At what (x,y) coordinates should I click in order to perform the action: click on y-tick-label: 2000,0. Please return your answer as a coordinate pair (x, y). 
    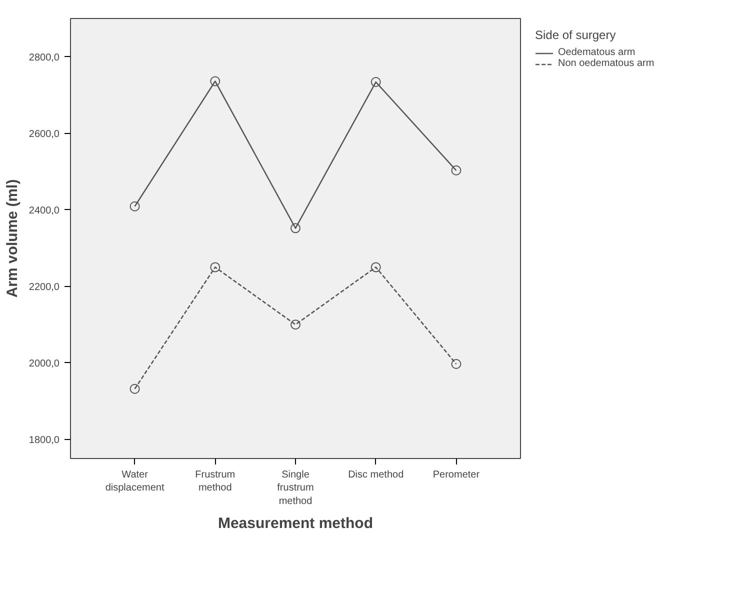
    Looking at the image, I should click on (44, 364).